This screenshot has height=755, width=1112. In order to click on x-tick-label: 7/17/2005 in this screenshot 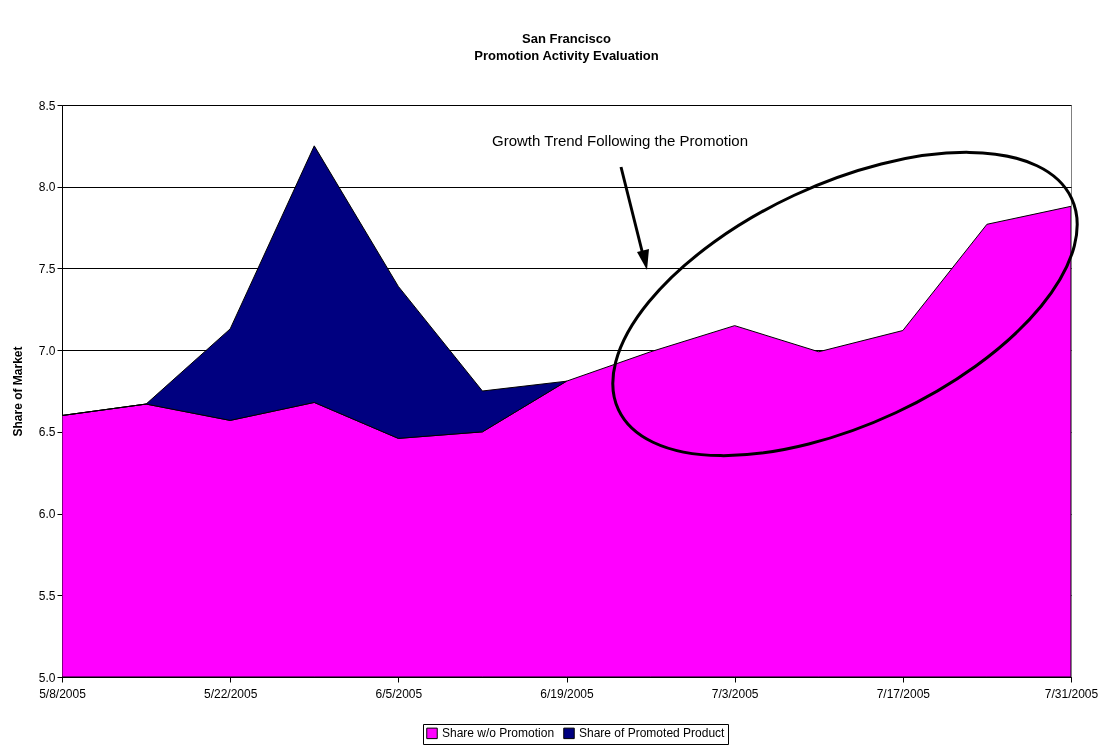, I will do `click(903, 693)`.